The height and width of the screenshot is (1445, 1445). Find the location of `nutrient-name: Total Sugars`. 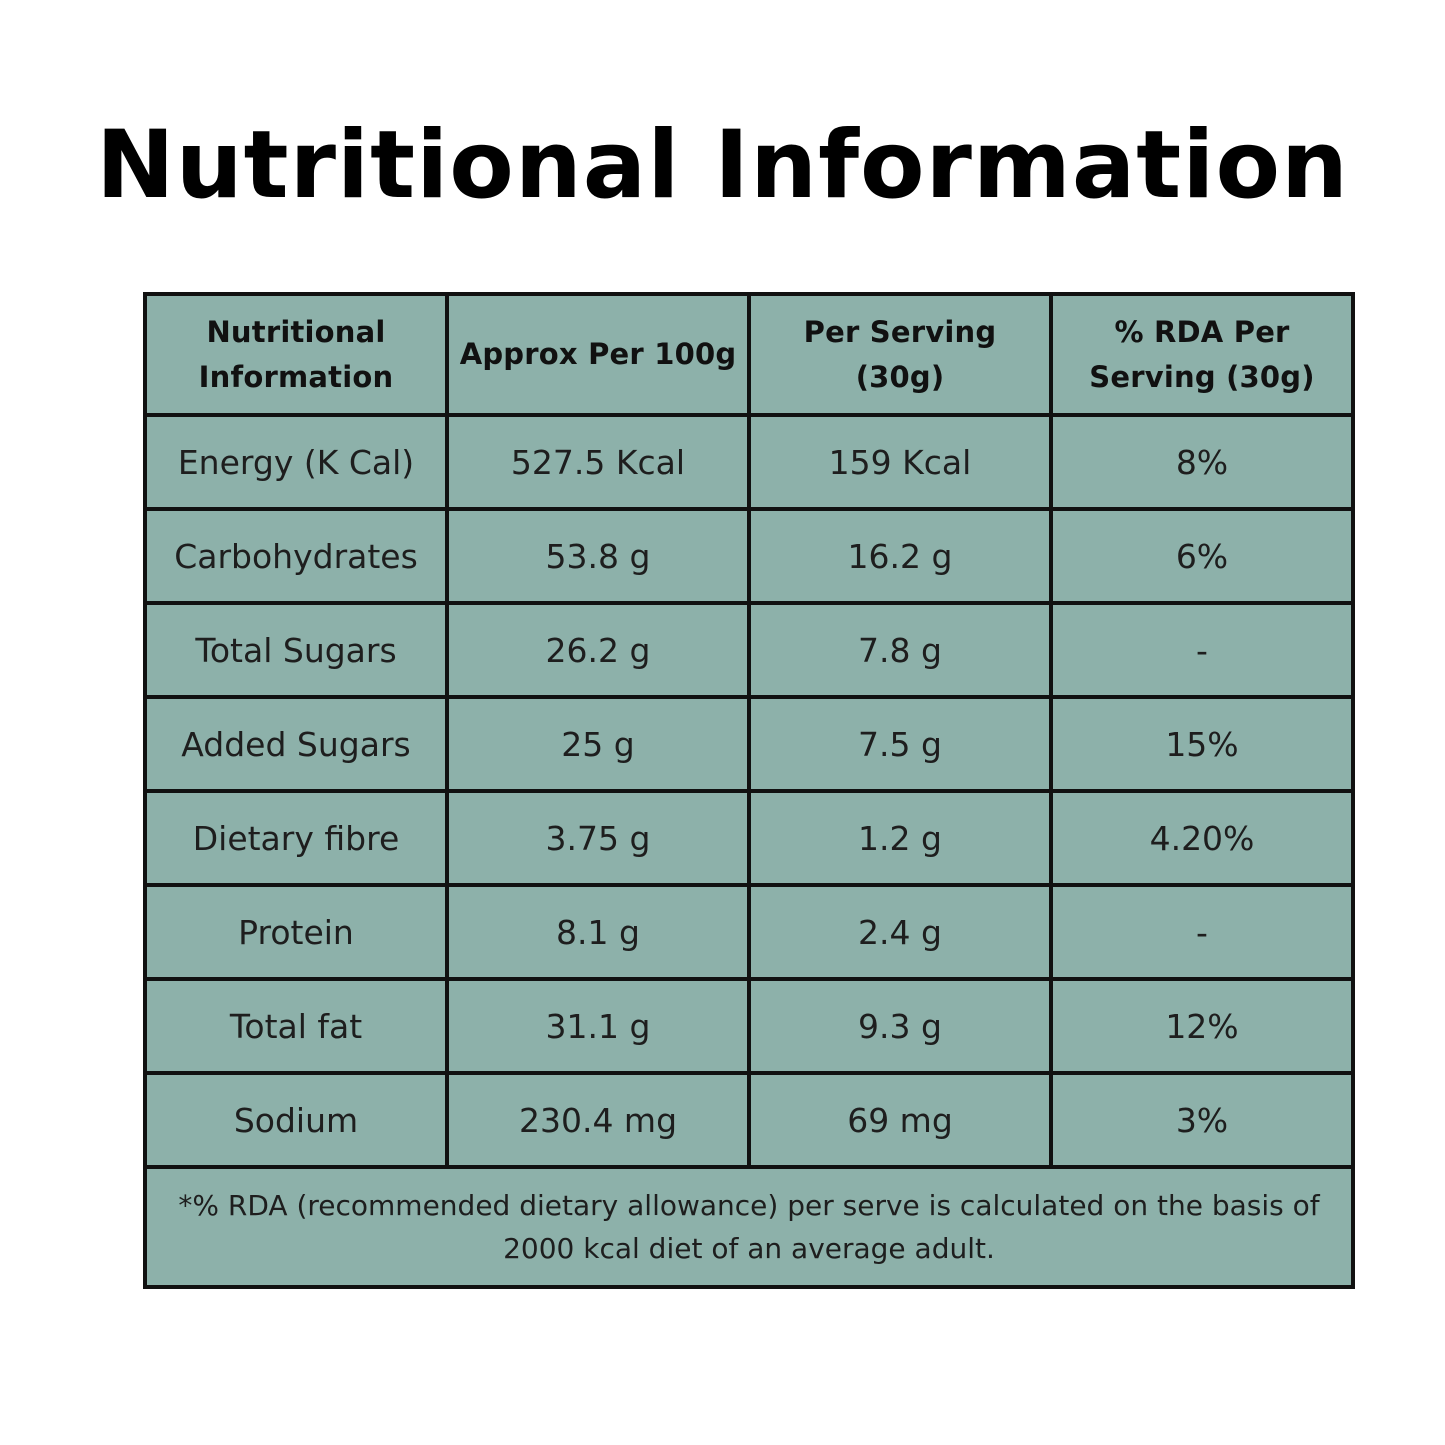

nutrient-name: Total Sugars is located at coordinates (296, 650).